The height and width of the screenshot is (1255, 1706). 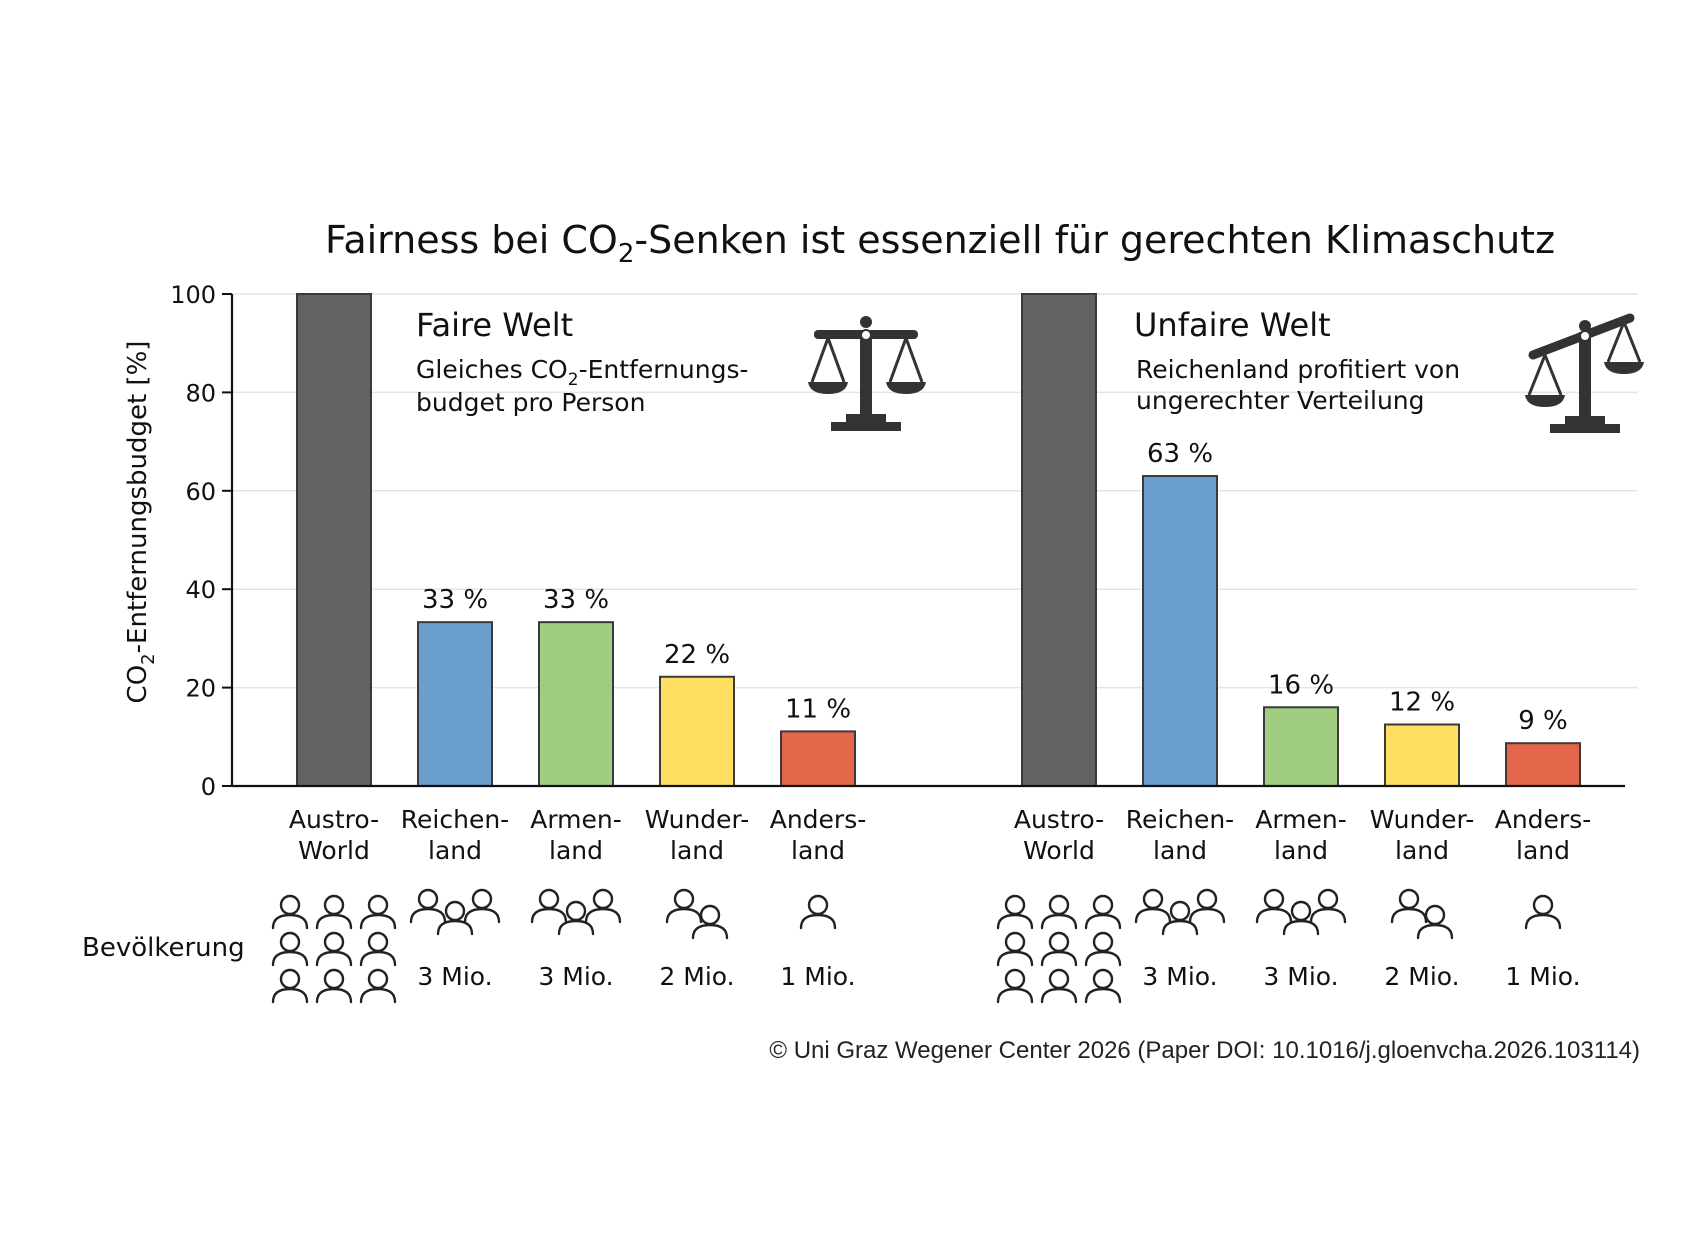 I want to click on panel-subtitle-fair-line1: Gleiches CO2-Entfernungs-, so click(x=582, y=372).